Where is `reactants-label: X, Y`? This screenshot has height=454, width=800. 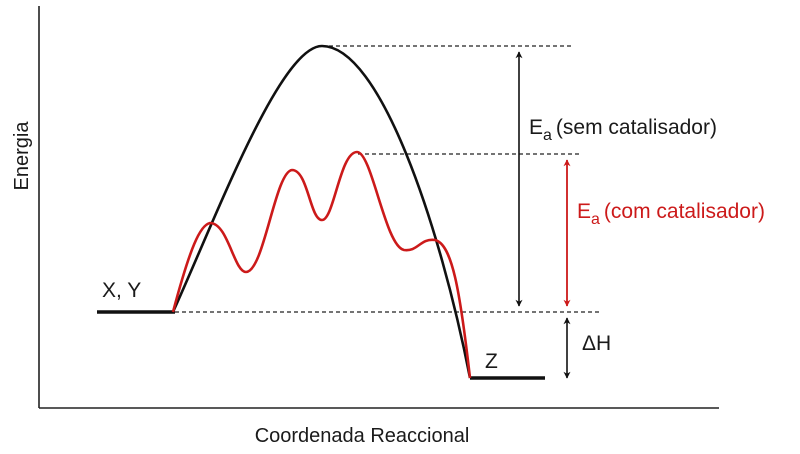
reactants-label: X, Y is located at coordinates (121, 290).